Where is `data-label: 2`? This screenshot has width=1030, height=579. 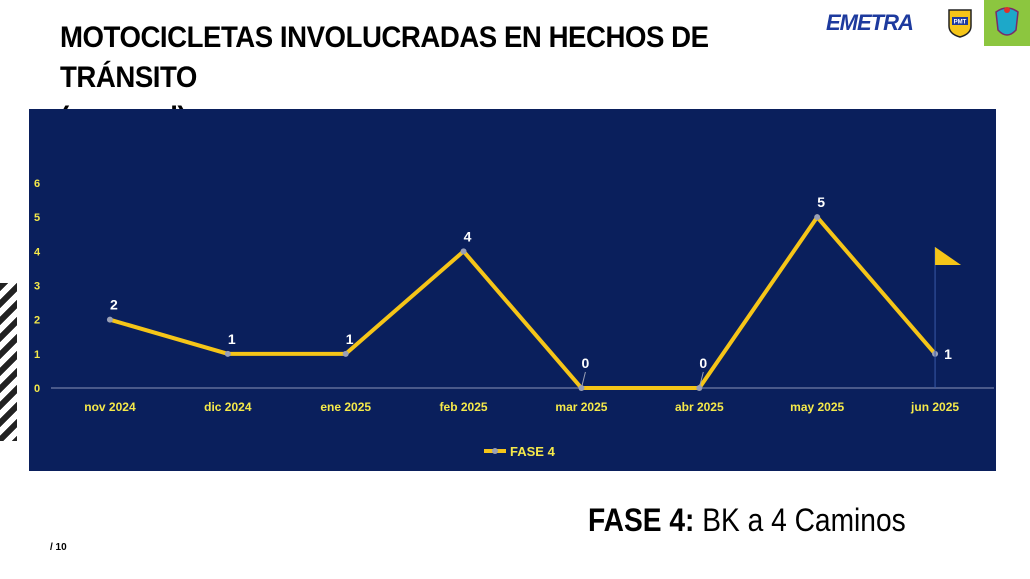 data-label: 2 is located at coordinates (114, 305).